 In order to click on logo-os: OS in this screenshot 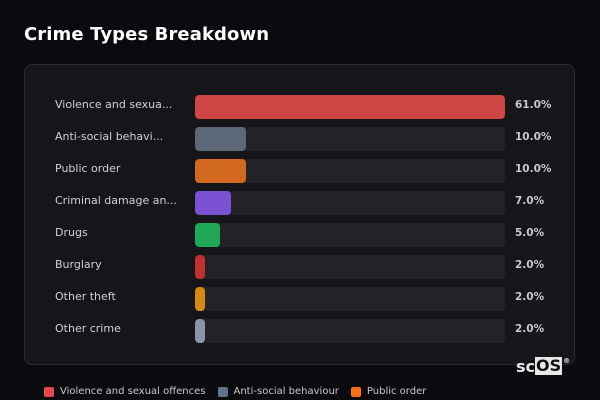, I will do `click(549, 365)`.